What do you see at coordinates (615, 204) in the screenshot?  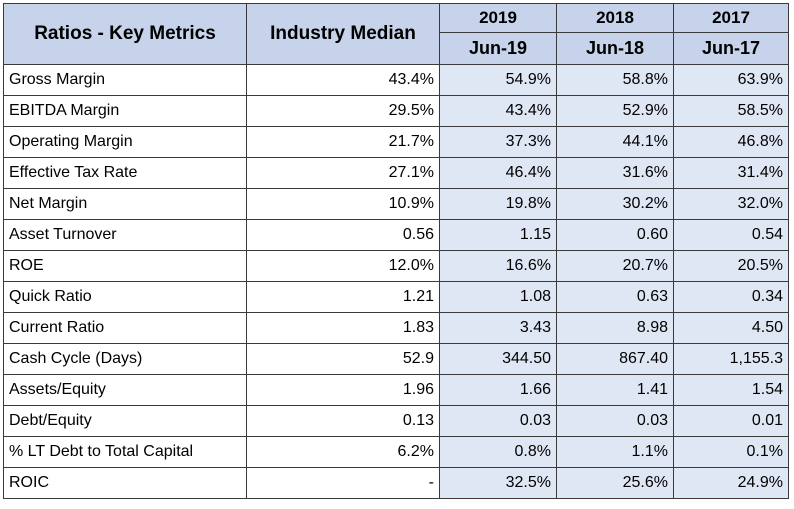 I see `value-2018: 30.2%` at bounding box center [615, 204].